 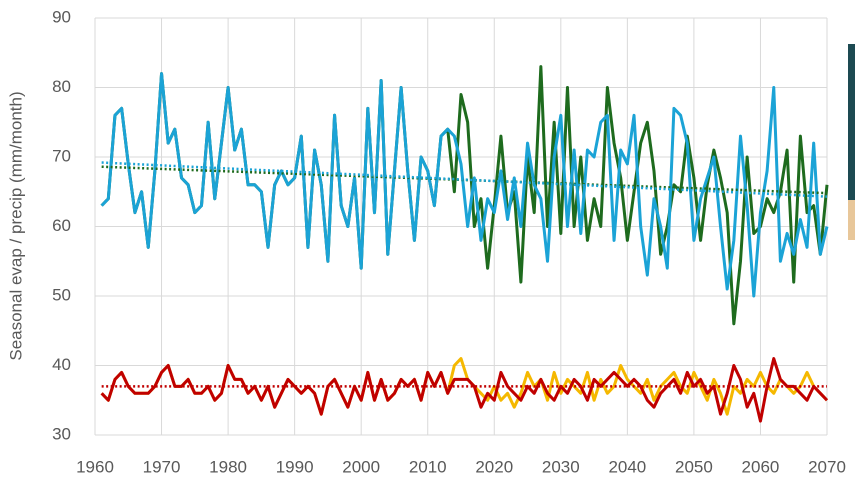 What do you see at coordinates (15, 225) in the screenshot?
I see `y-axis-label: Seasonal evap / precip (mm/month)` at bounding box center [15, 225].